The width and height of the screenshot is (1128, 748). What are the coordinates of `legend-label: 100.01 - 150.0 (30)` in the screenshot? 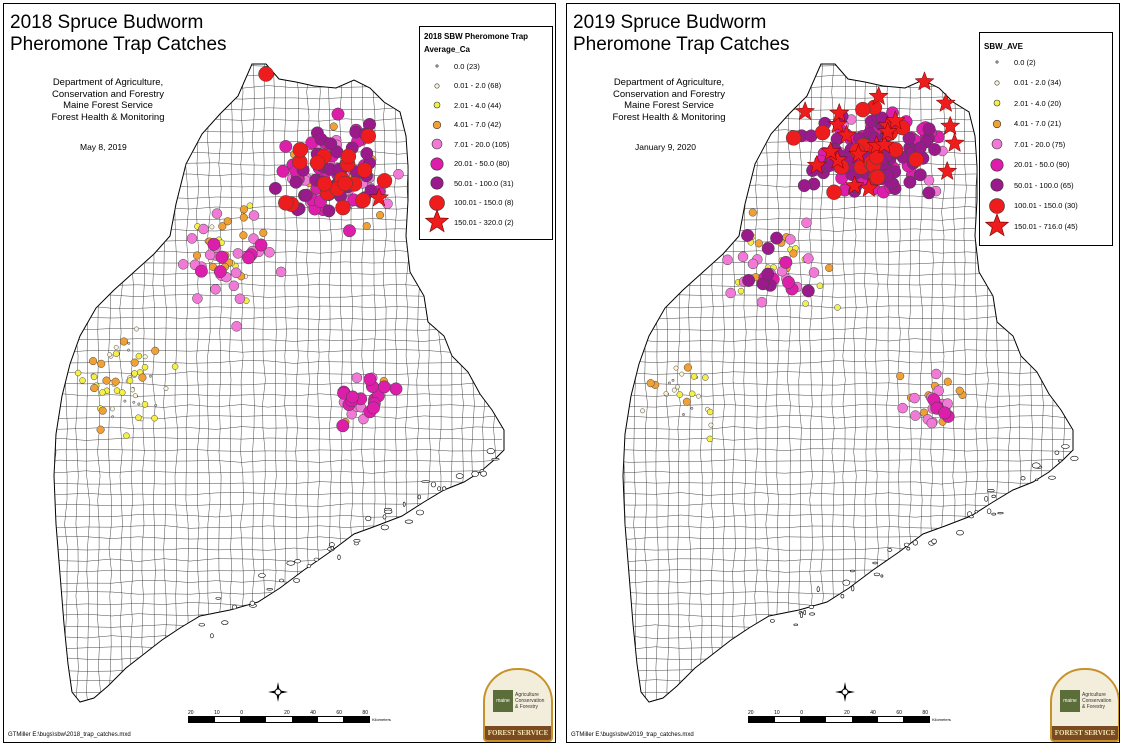 It's located at (1046, 205).